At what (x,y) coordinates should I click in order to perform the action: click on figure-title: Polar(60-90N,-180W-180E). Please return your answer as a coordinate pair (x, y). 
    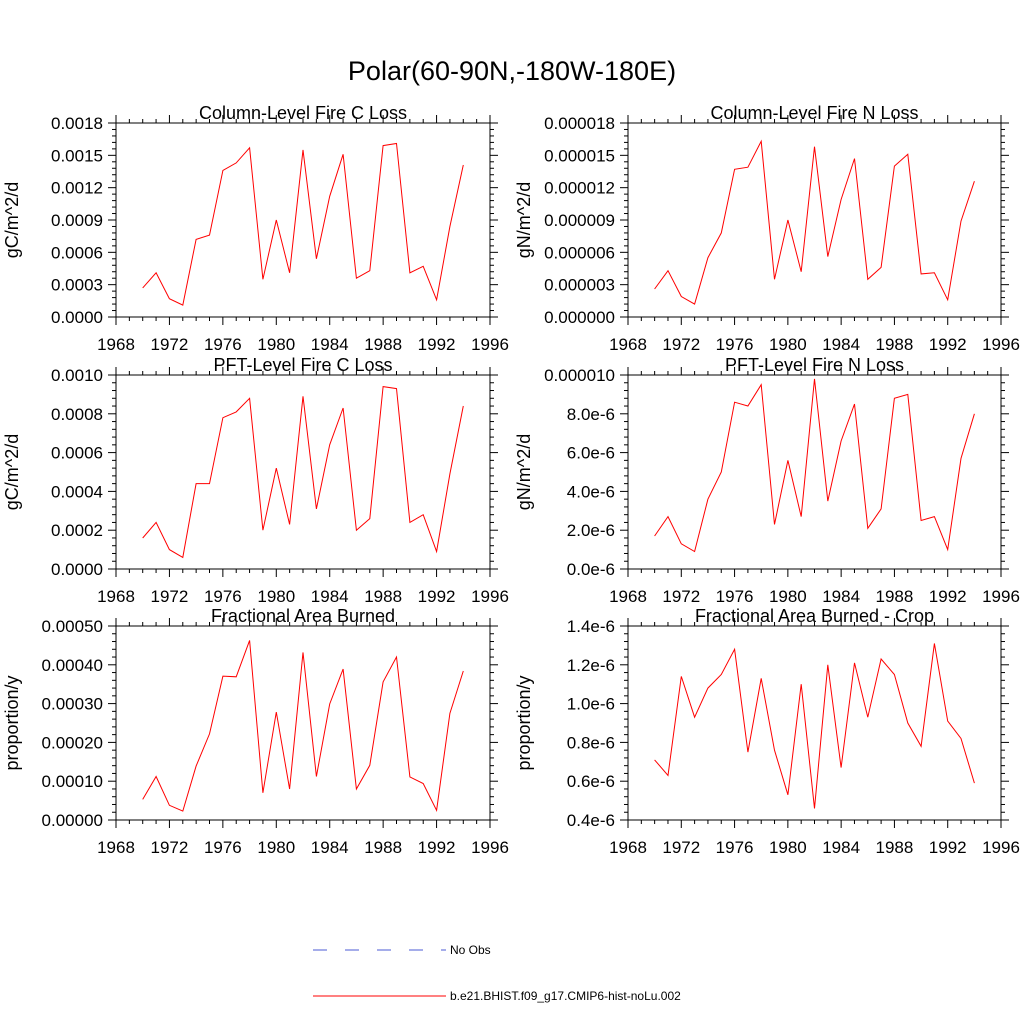
    Looking at the image, I should click on (512, 71).